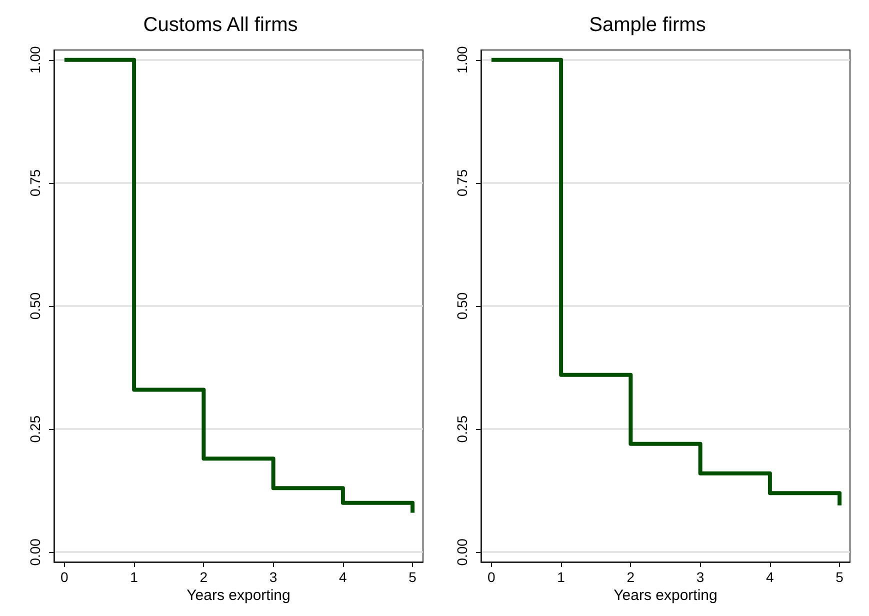  I want to click on chart-title: Customs All firms, so click(220, 25).